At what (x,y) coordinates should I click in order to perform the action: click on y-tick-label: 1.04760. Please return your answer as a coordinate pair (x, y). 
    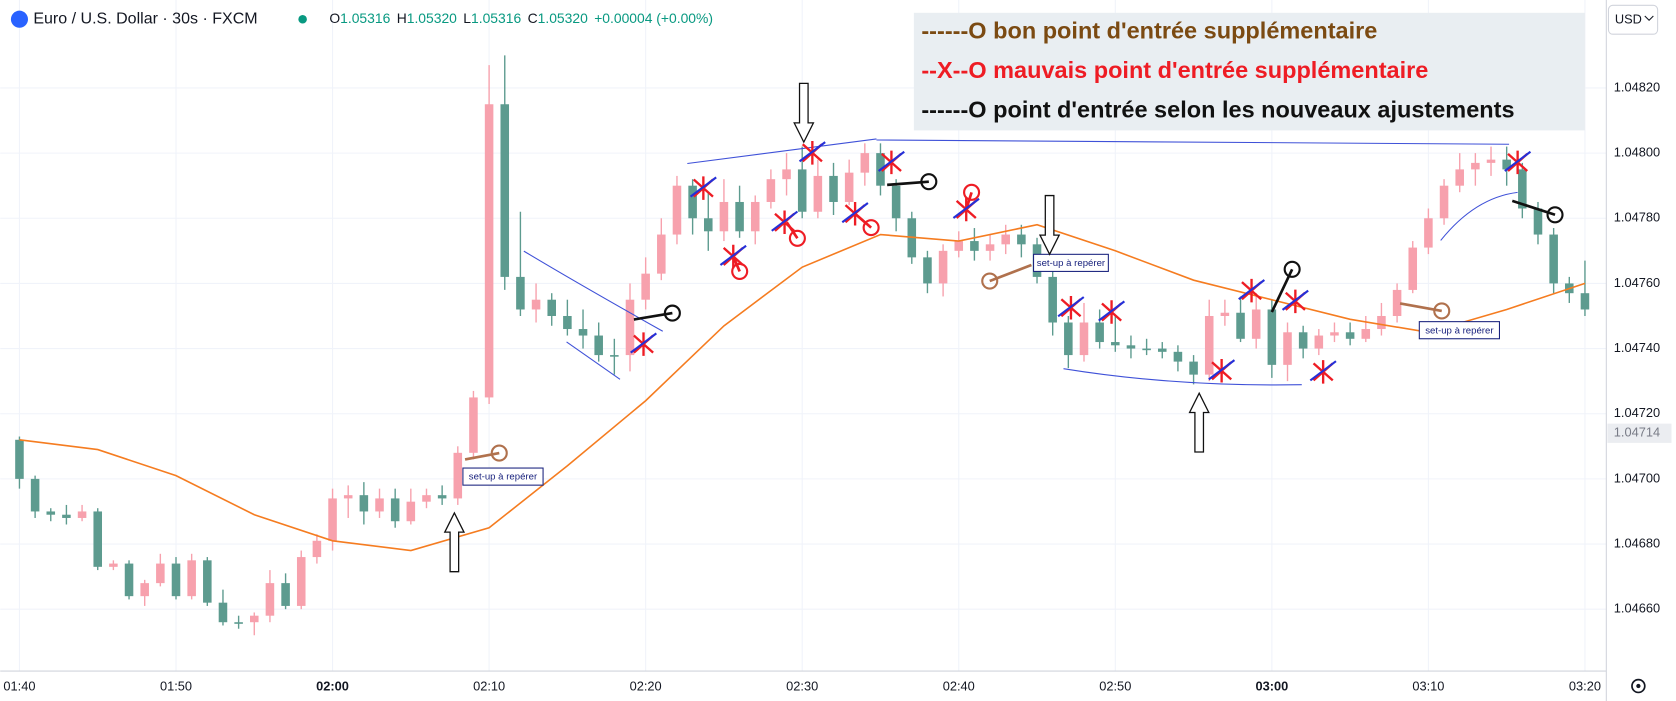
    Looking at the image, I should click on (1637, 282).